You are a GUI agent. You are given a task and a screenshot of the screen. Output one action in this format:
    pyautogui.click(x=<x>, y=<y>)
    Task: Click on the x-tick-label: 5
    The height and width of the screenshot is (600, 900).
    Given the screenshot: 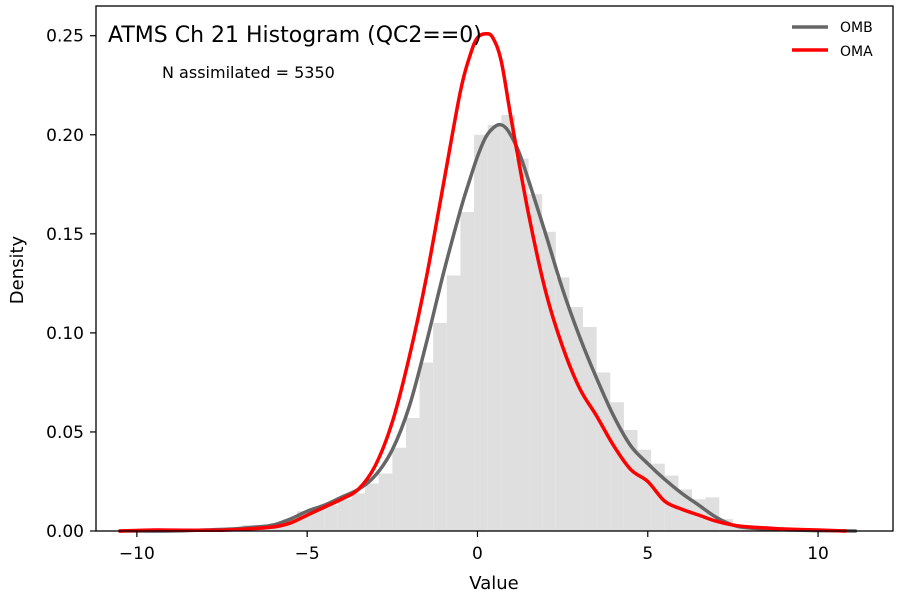 What is the action you would take?
    pyautogui.click(x=647, y=554)
    